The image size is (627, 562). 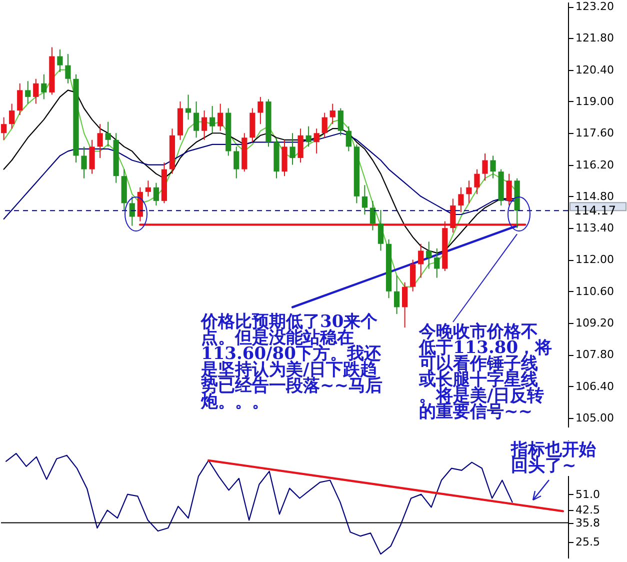 What do you see at coordinates (595, 259) in the screenshot?
I see `y-tick-label: 112.00` at bounding box center [595, 259].